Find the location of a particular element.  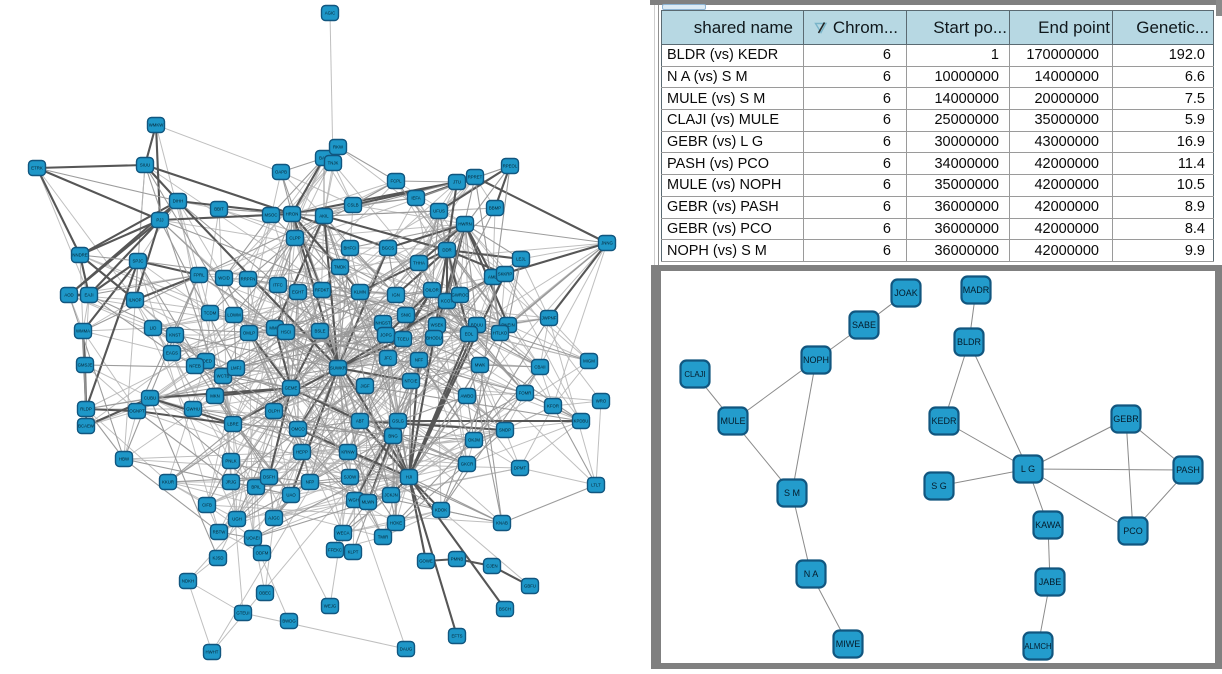

svg-text: CJEN is located at coordinates (491, 566).